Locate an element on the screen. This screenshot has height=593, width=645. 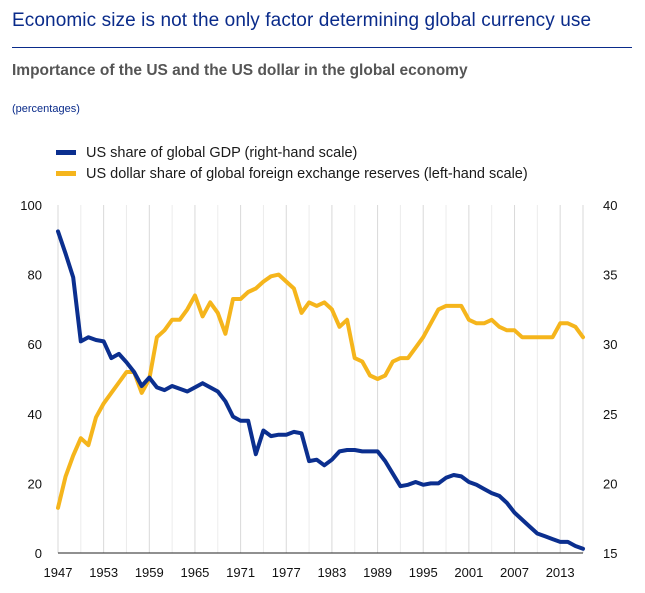
y-right-tick-label: 40 is located at coordinates (610, 205).